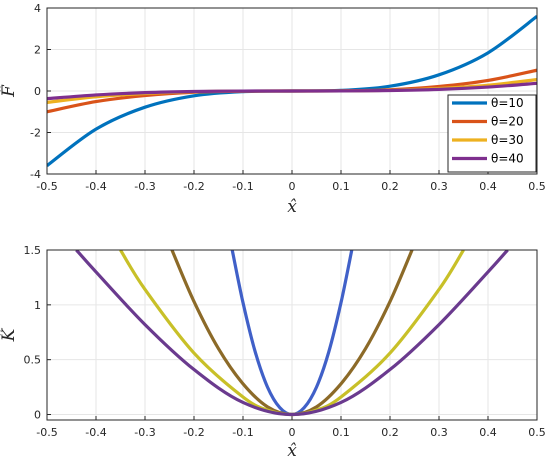 Image resolution: width=550 pixels, height=462 pixels. What do you see at coordinates (292, 451) in the screenshot?
I see `bottom-x-axis-label: x̂` at bounding box center [292, 451].